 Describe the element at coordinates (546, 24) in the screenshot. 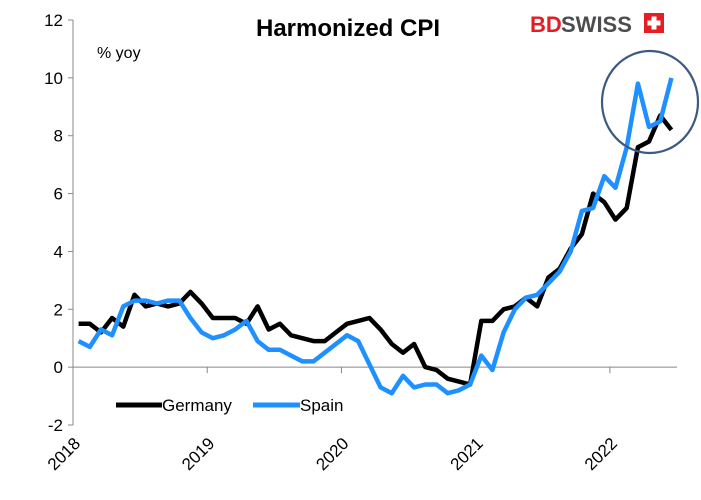

I see `logo-text-bd: BD` at that location.